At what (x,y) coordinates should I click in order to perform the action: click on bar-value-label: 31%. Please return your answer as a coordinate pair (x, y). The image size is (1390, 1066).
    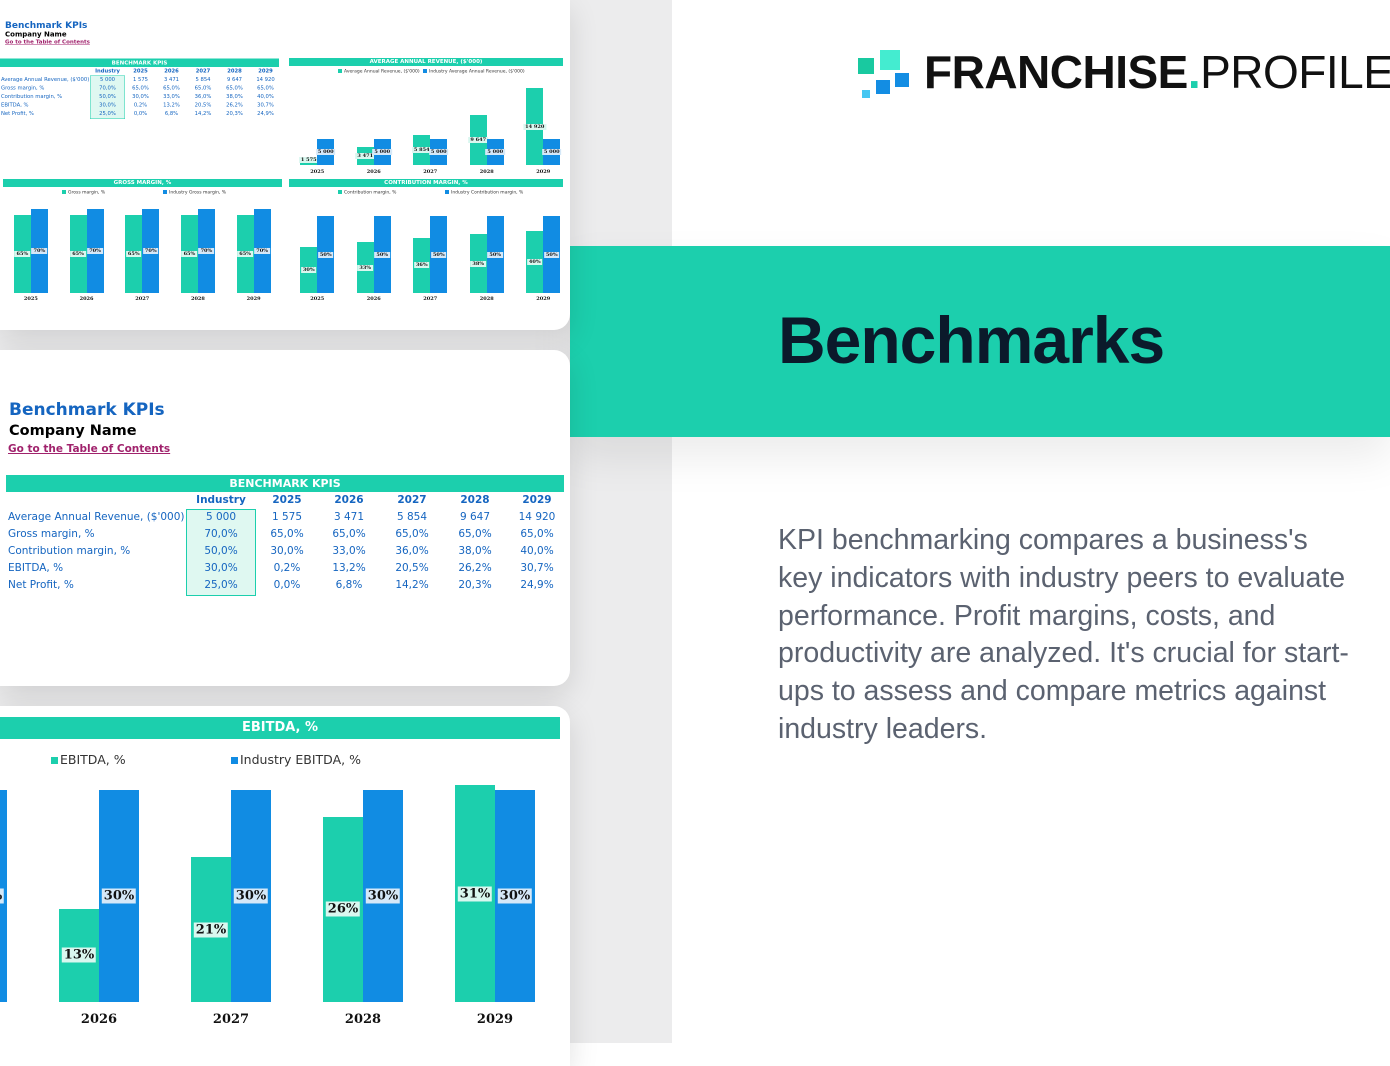
    Looking at the image, I should click on (475, 894).